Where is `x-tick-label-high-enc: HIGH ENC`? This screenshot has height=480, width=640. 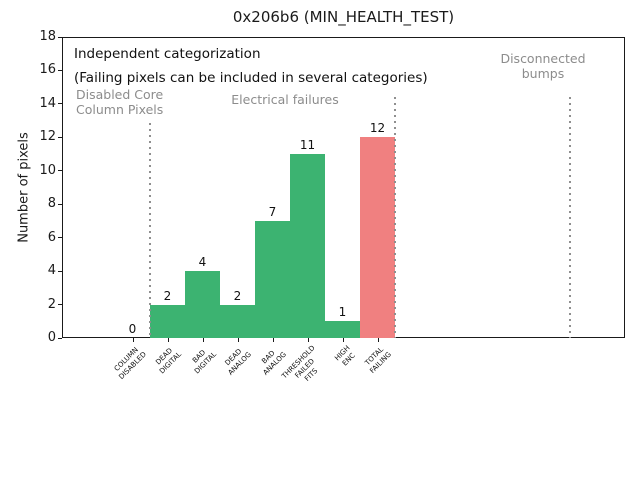
x-tick-label-high-enc: HIGH ENC is located at coordinates (344, 356).